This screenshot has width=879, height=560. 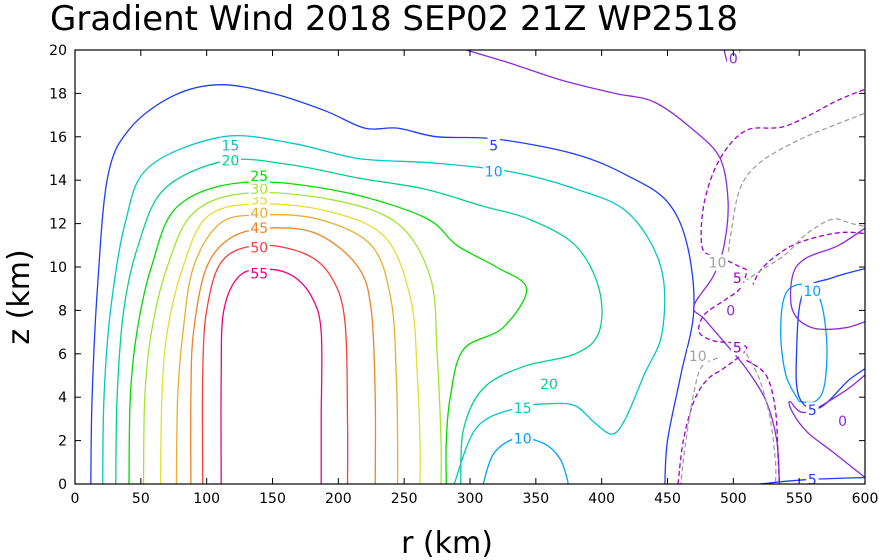 What do you see at coordinates (62, 442) in the screenshot?
I see `y-tick-label: 2` at bounding box center [62, 442].